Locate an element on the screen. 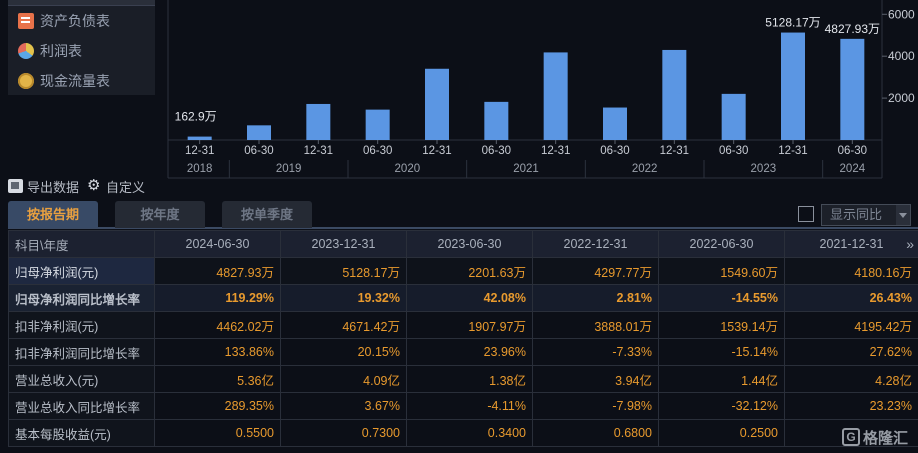  table-cell: 20.15% is located at coordinates (343, 352).